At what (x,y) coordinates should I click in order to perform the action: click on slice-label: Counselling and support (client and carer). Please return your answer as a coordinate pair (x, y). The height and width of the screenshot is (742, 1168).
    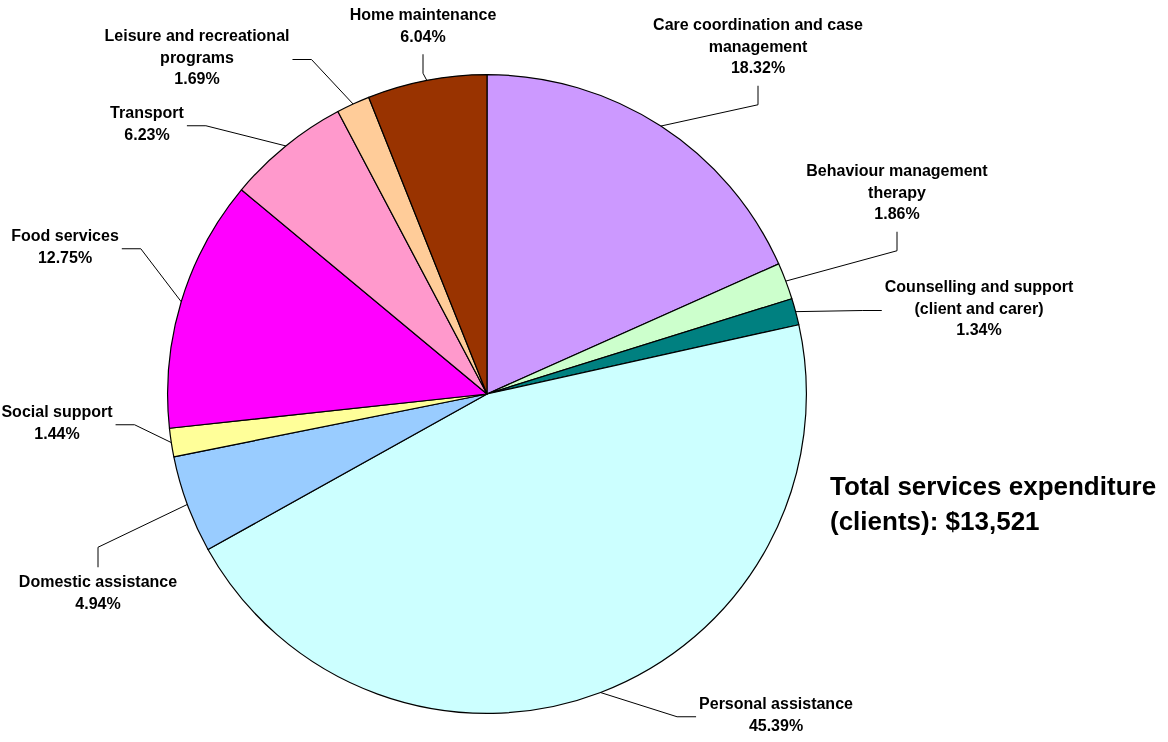
    Looking at the image, I should click on (979, 297).